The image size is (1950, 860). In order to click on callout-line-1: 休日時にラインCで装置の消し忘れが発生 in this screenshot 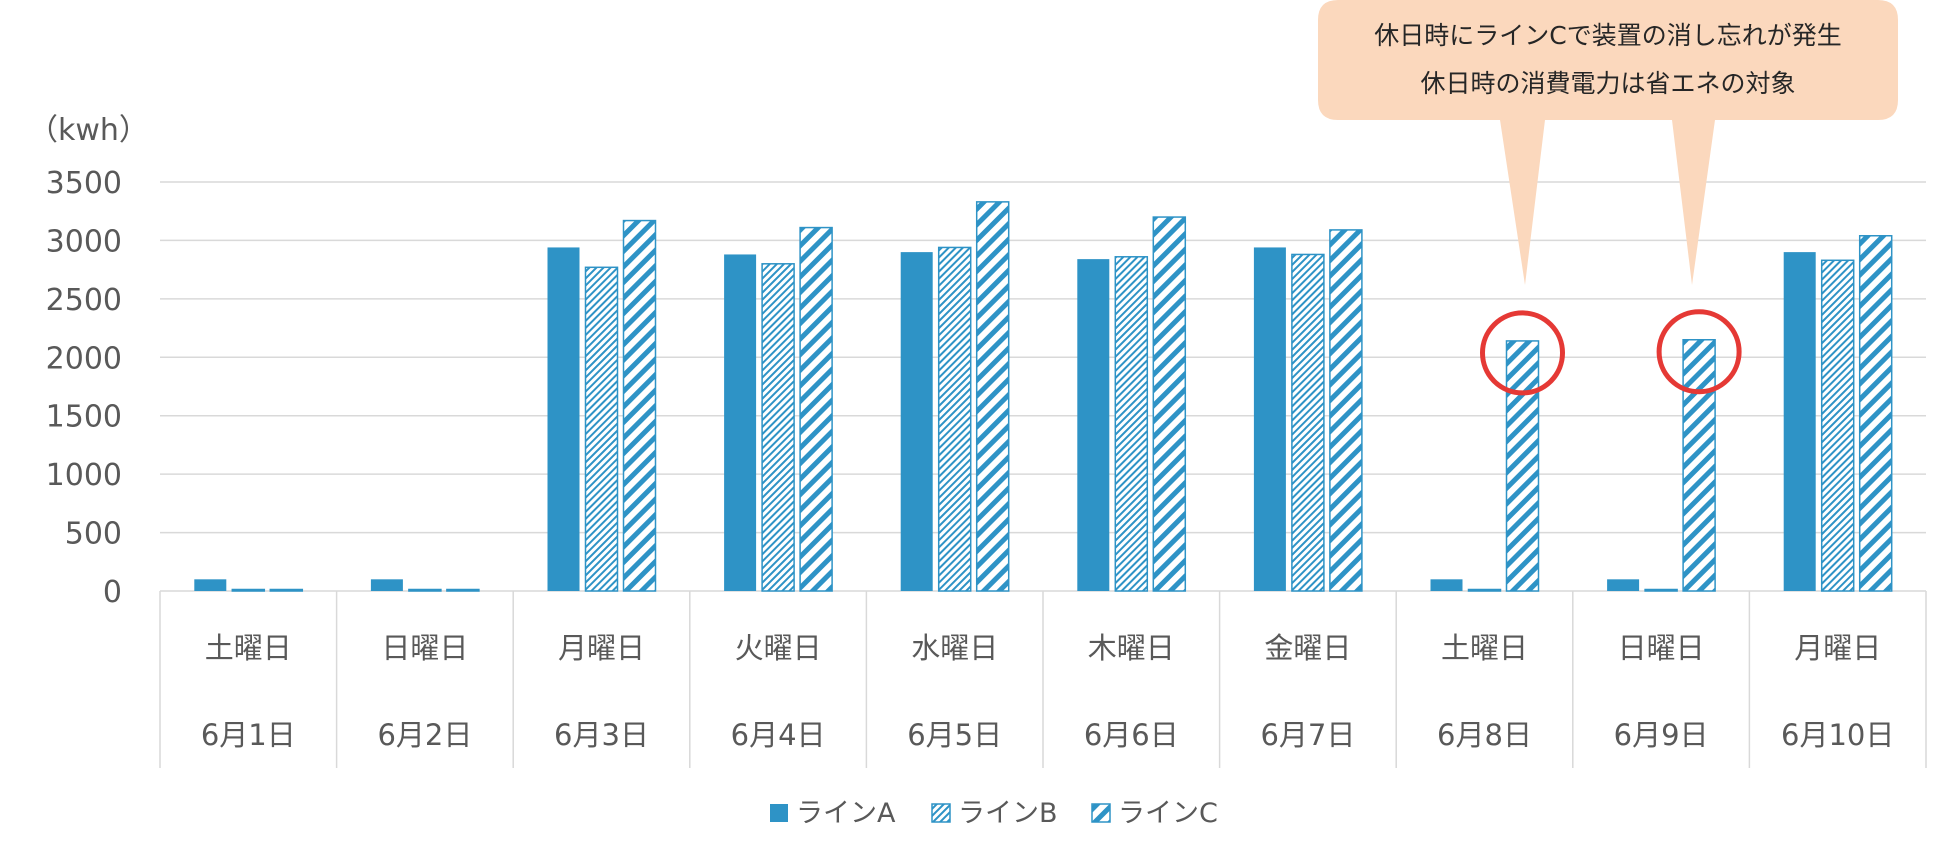, I will do `click(1607, 35)`.